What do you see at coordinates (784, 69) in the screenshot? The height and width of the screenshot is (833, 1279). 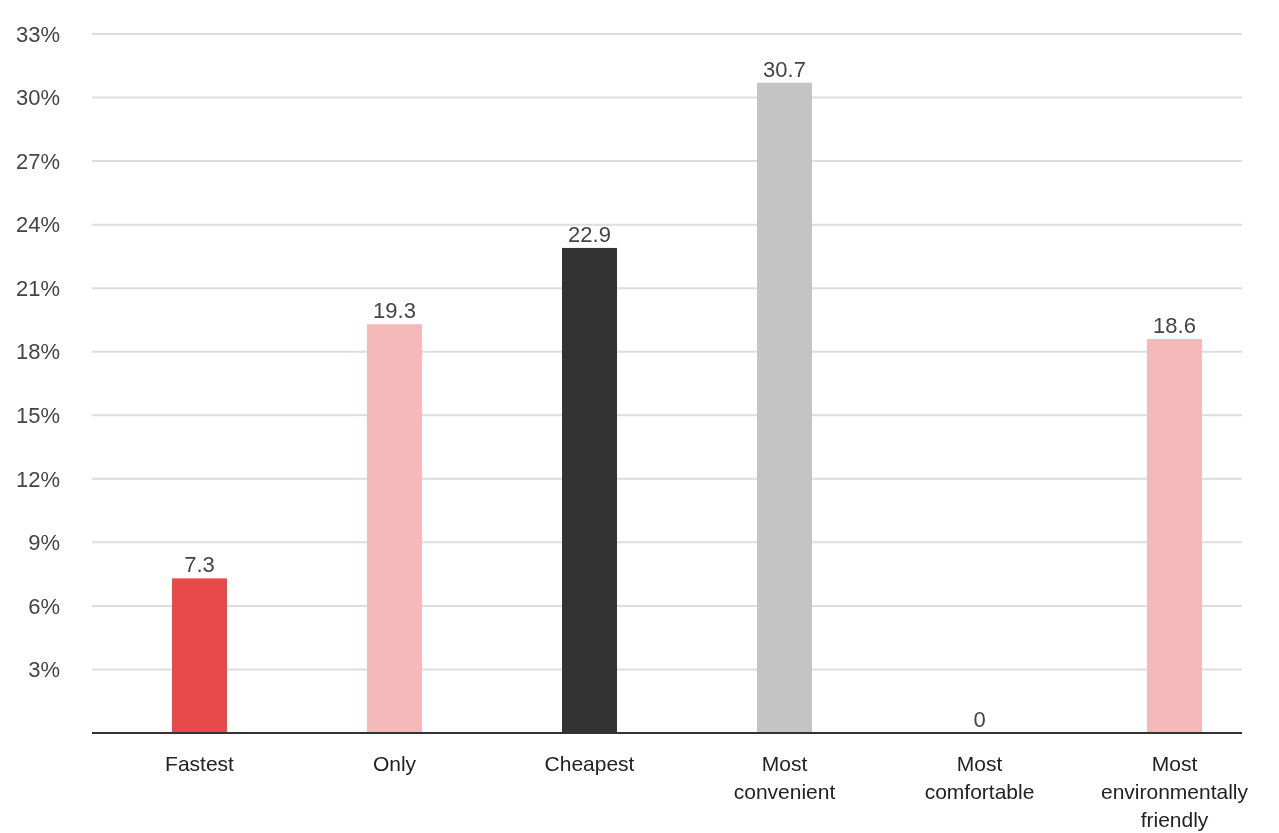 I see `data-label: 30.7` at bounding box center [784, 69].